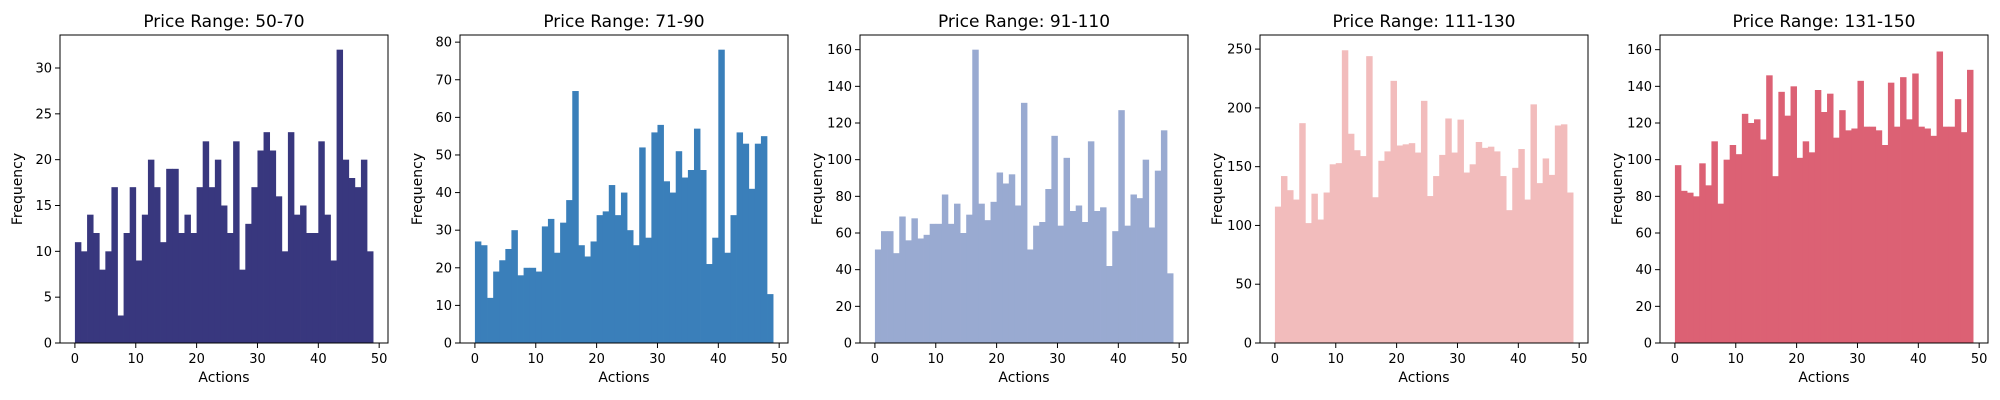  Describe the element at coordinates (48, 298) in the screenshot. I see `y-tick-label: 5` at that location.